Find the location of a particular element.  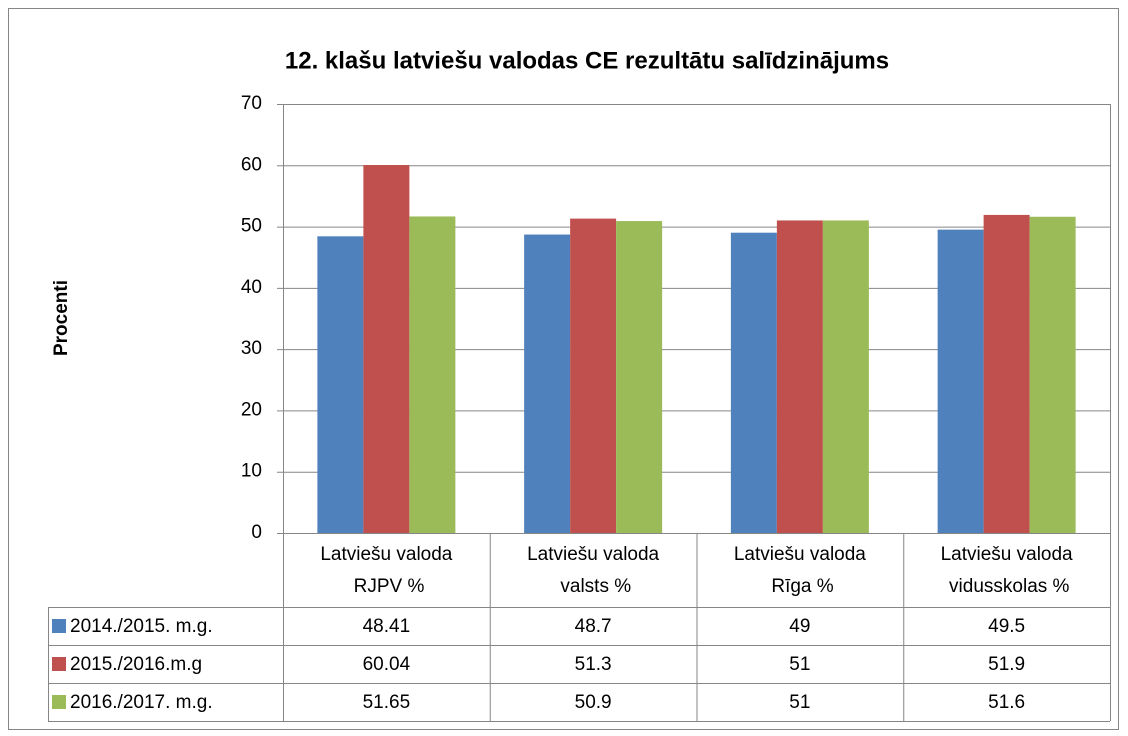

table-value: 48.41 is located at coordinates (387, 626).